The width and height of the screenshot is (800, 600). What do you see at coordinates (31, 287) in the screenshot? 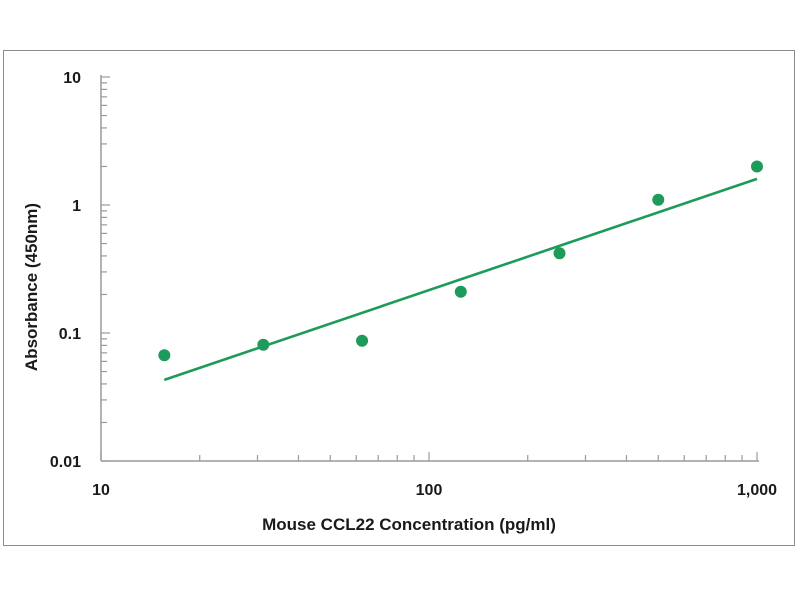
I see `y-axis-title: Absorbance (450nm)` at bounding box center [31, 287].